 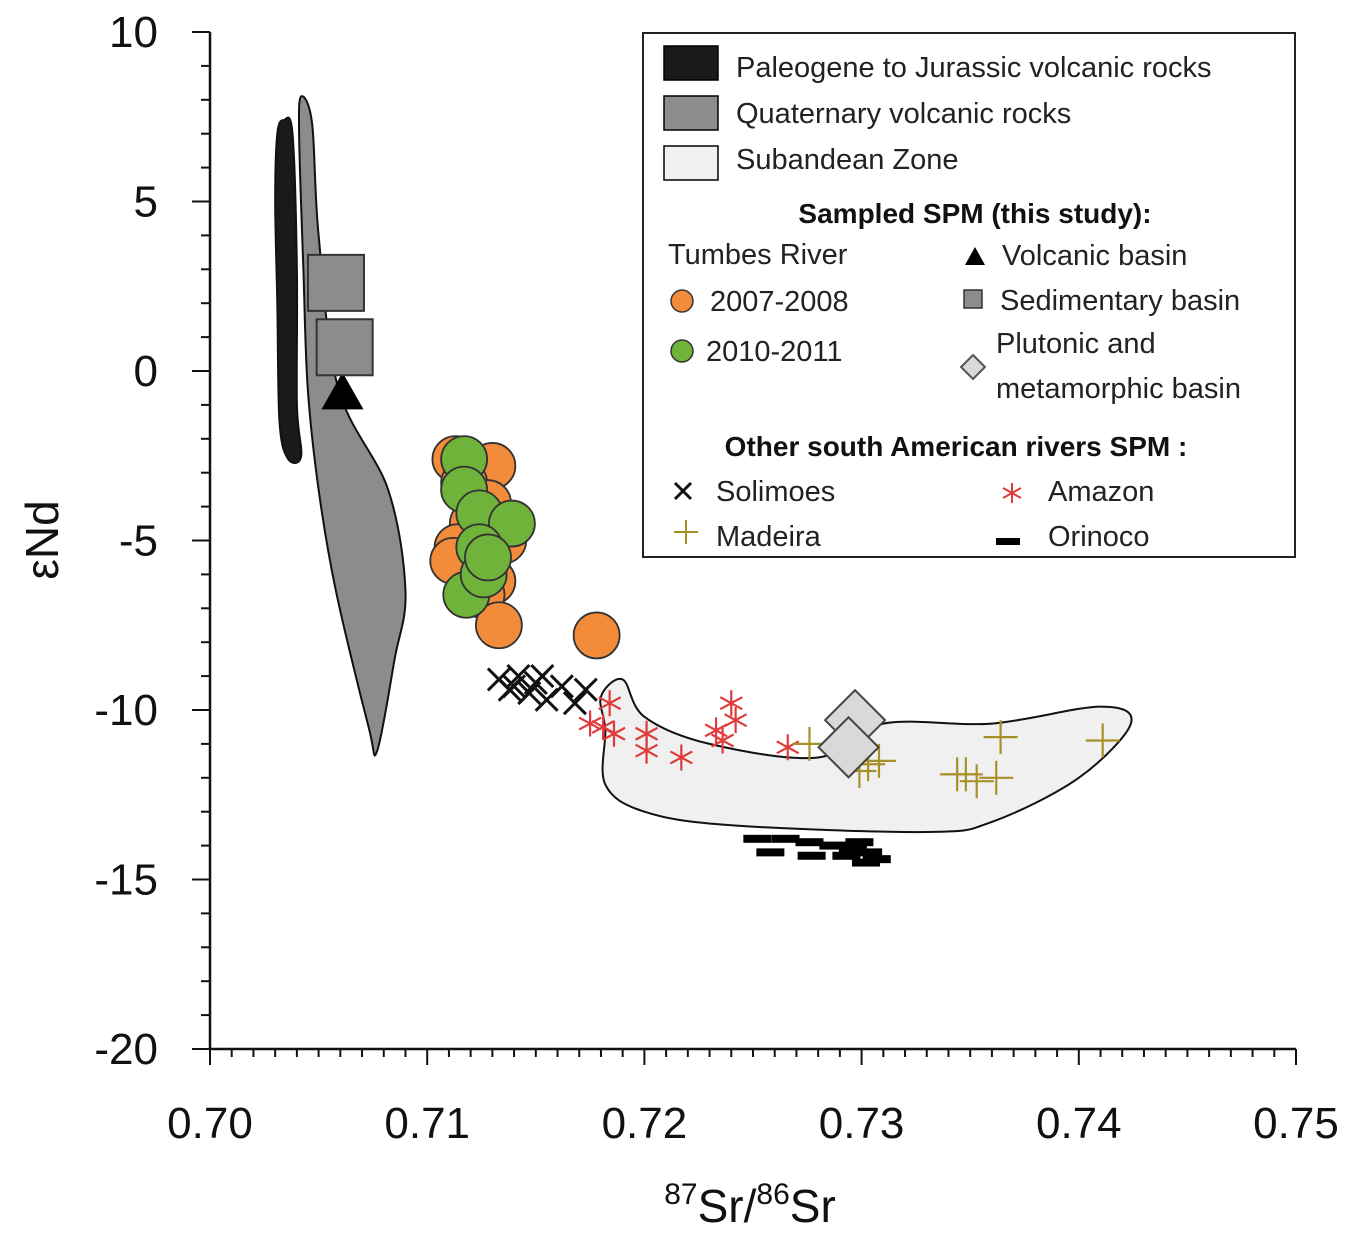 I want to click on legend-marker-orinoco, so click(x=1008, y=541).